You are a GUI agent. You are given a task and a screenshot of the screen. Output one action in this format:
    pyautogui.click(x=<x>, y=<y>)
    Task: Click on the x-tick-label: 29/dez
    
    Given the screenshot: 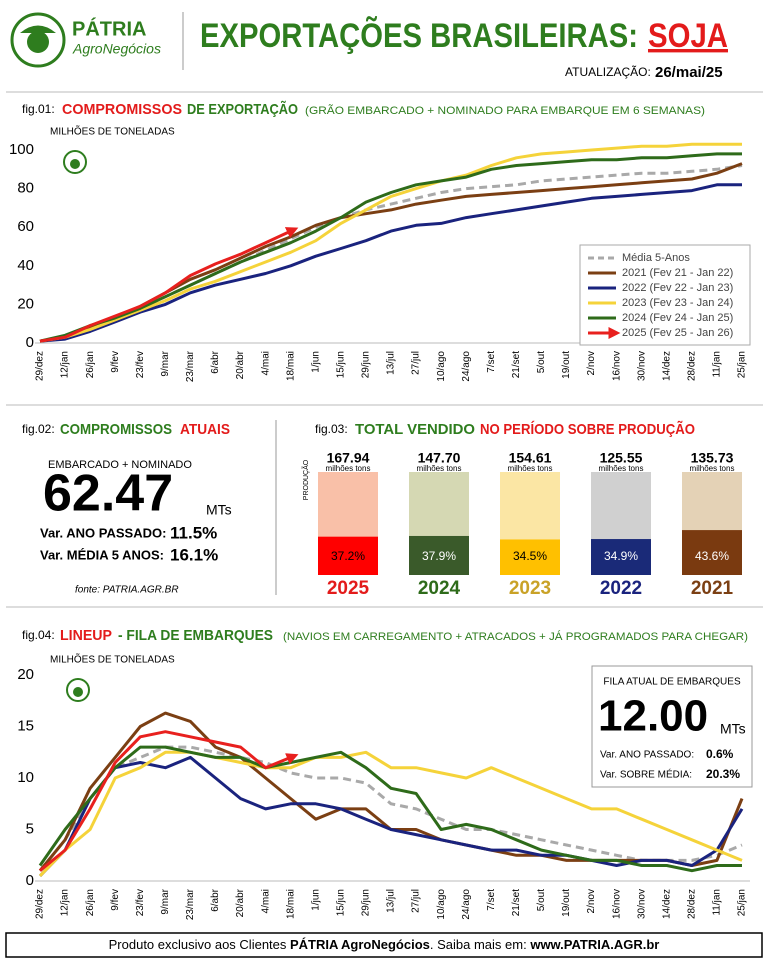 What is the action you would take?
    pyautogui.click(x=40, y=904)
    